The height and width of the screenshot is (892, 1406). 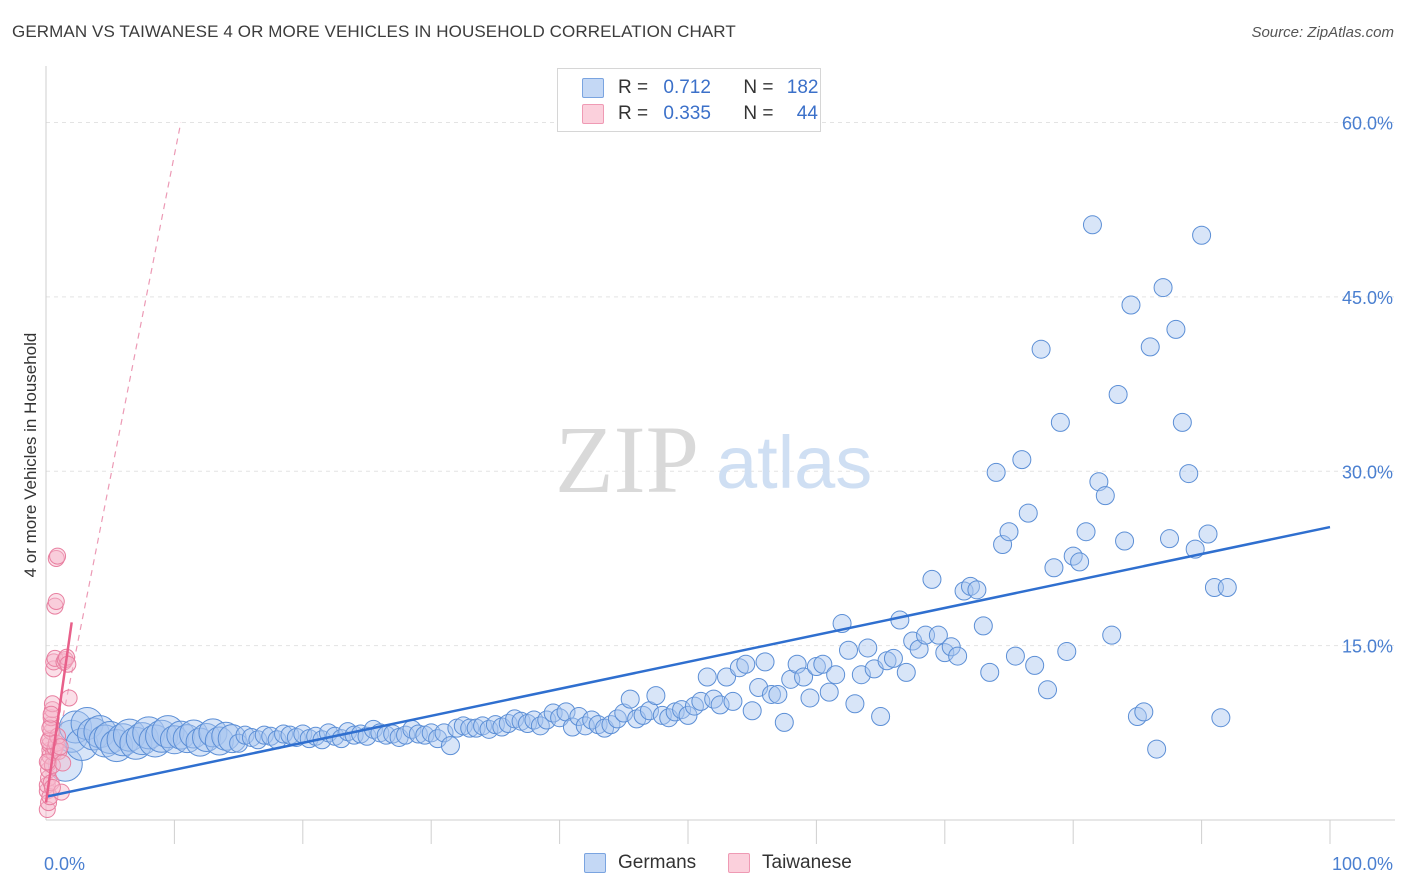 What do you see at coordinates (718, 864) in the screenshot?
I see `x-tick-labels: 0.0% 100.0%` at bounding box center [718, 864].